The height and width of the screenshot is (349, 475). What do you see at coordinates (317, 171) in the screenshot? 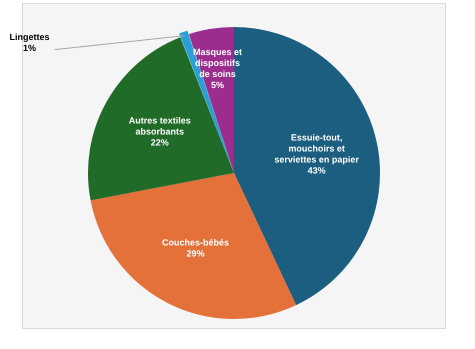
I see `data-label: 43%` at bounding box center [317, 171].